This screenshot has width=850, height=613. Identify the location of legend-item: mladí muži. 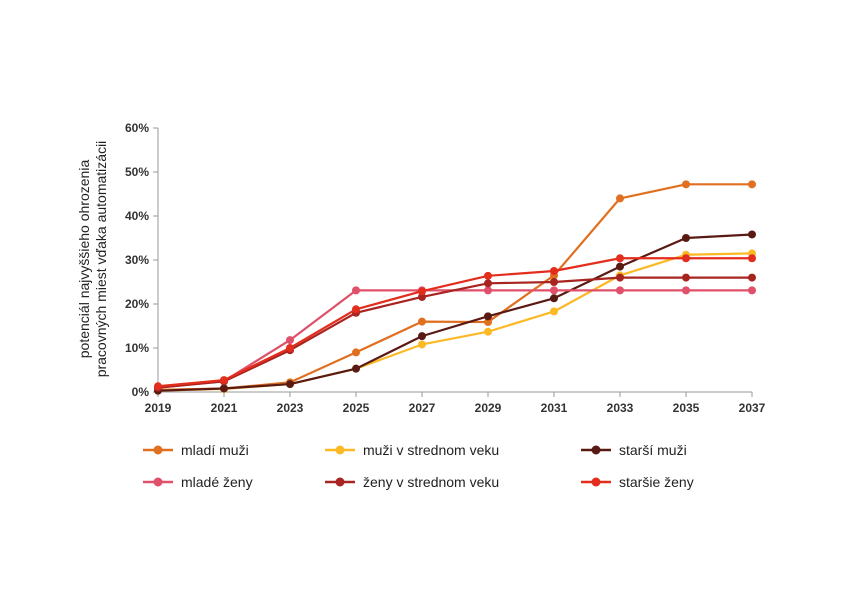
(196, 450).